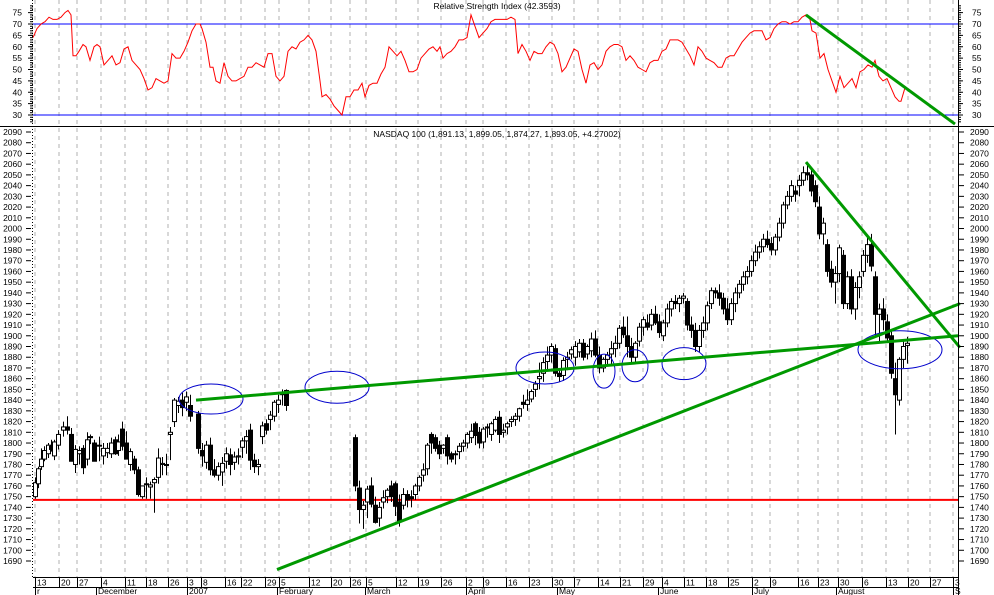  Describe the element at coordinates (979, 196) in the screenshot. I see `price-right-label: 2030` at that location.